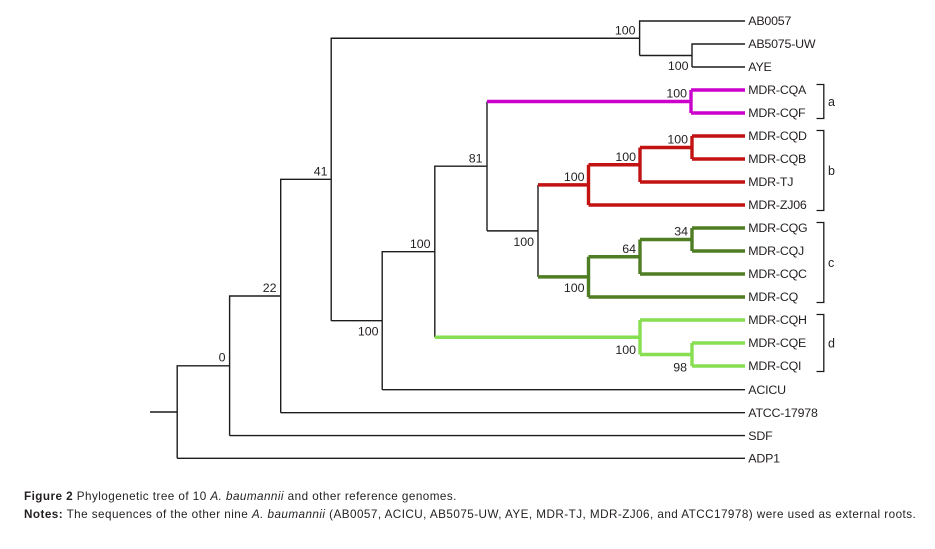 The height and width of the screenshot is (549, 935). Describe the element at coordinates (777, 205) in the screenshot. I see `svg-text: MDR-ZJ06` at that location.